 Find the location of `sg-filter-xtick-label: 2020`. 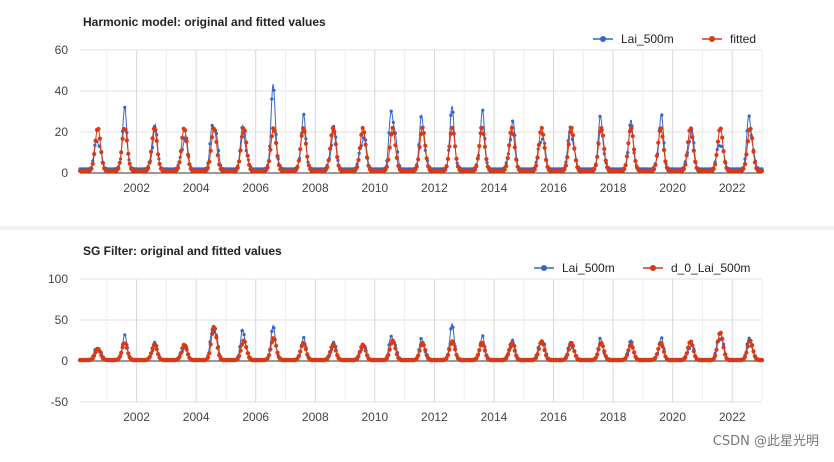

sg-filter-xtick-label: 2020 is located at coordinates (672, 417).